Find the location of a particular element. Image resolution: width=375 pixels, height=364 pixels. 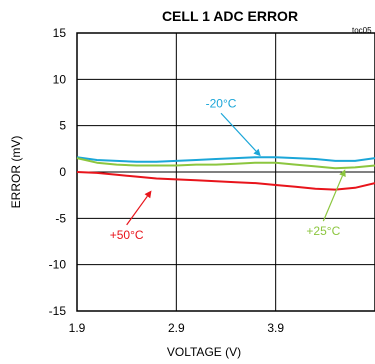

y-axis-ticks: 15 10 5 0 -5 -10 -15 is located at coordinates (58, 172).